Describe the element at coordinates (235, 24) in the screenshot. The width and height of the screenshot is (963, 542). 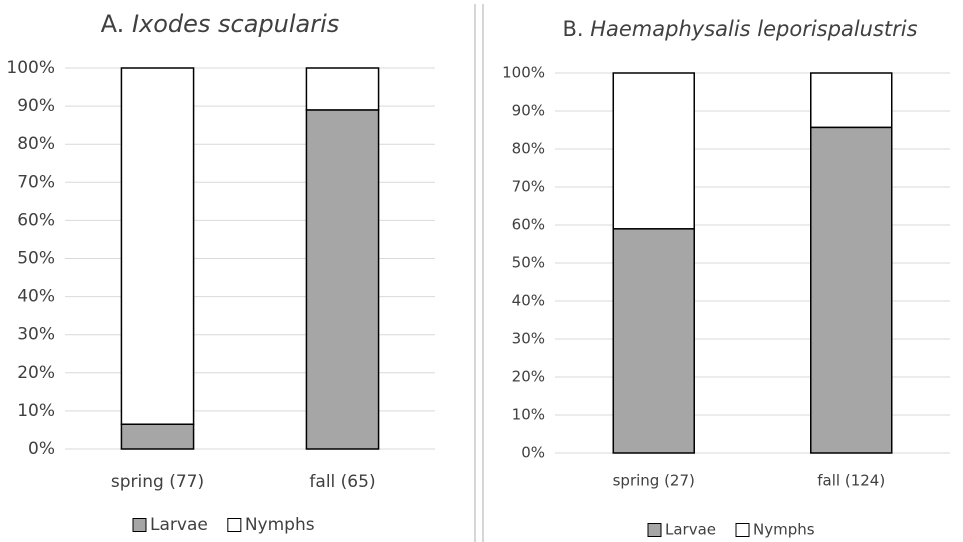
I see `species-name: Ixodes scapularis` at that location.